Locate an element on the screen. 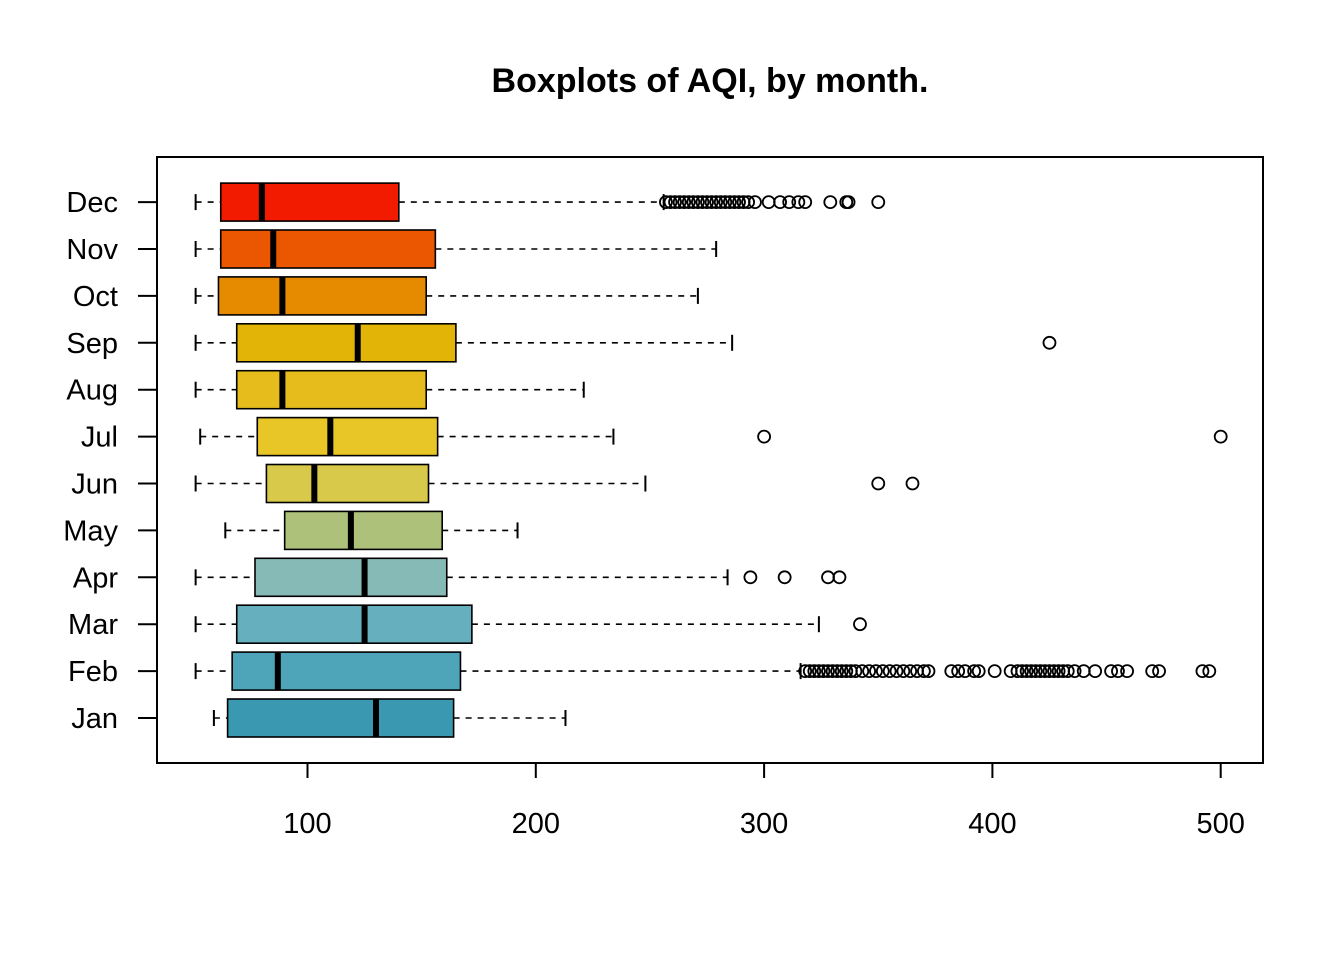 The image size is (1344, 965). x-tick-label: 500 is located at coordinates (1221, 824).